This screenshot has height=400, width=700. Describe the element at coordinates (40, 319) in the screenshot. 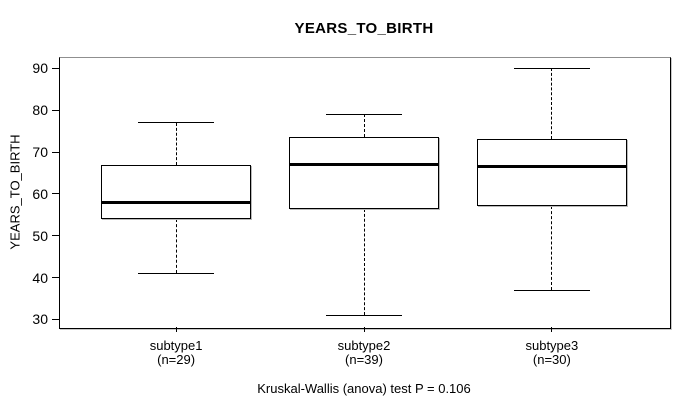

I see `y-tick-label: 30` at that location.